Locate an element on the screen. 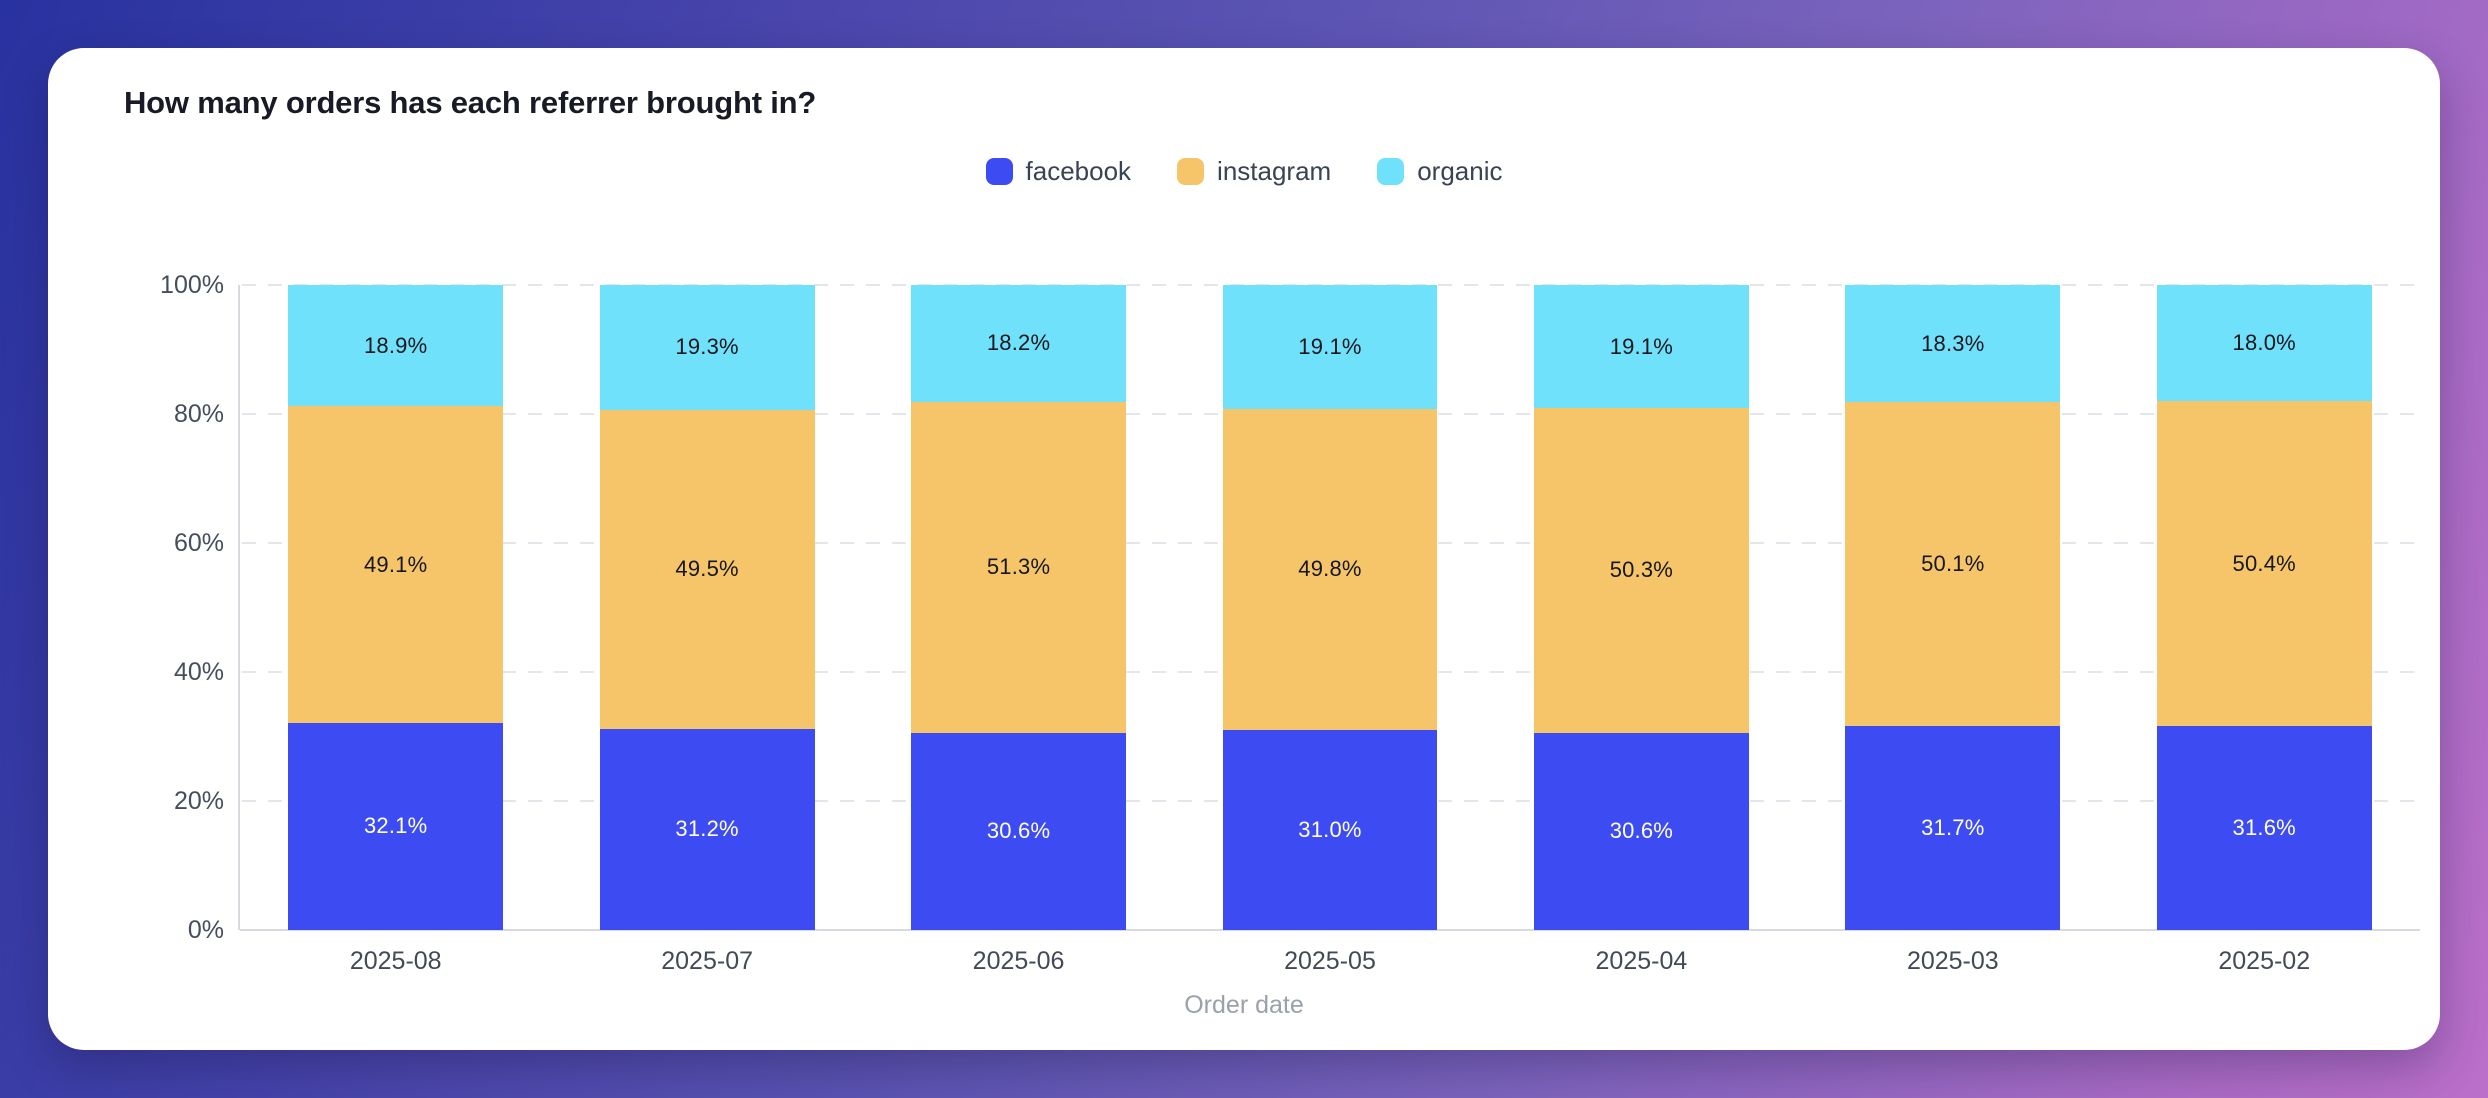 Image resolution: width=2488 pixels, height=1098 pixels. bar-segment-organic-2025-04: 19.1% is located at coordinates (1641, 347).